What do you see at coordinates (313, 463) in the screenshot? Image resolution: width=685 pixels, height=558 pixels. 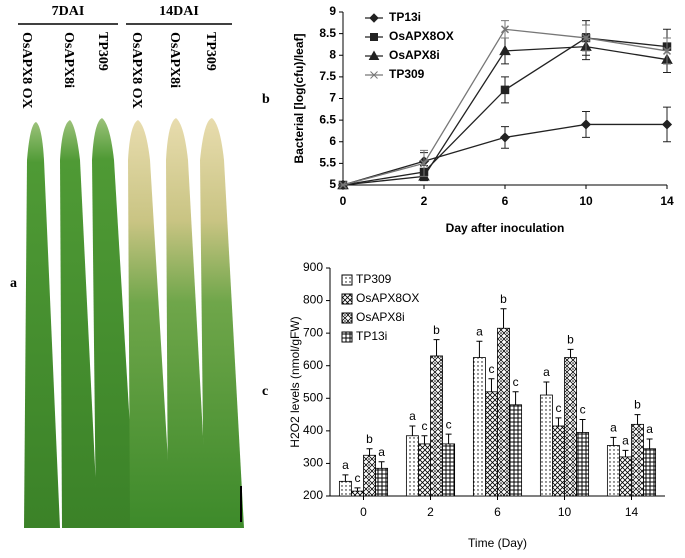 I see `y-tick-label: 300` at bounding box center [313, 463].